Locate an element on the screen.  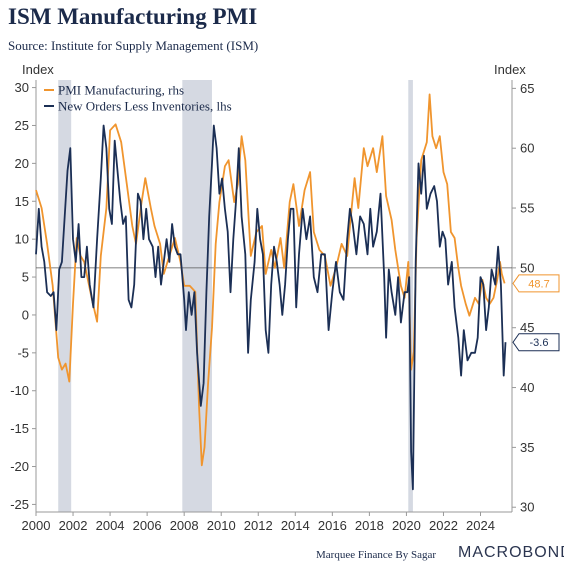
x-tick-label: 2020 is located at coordinates (406, 525).